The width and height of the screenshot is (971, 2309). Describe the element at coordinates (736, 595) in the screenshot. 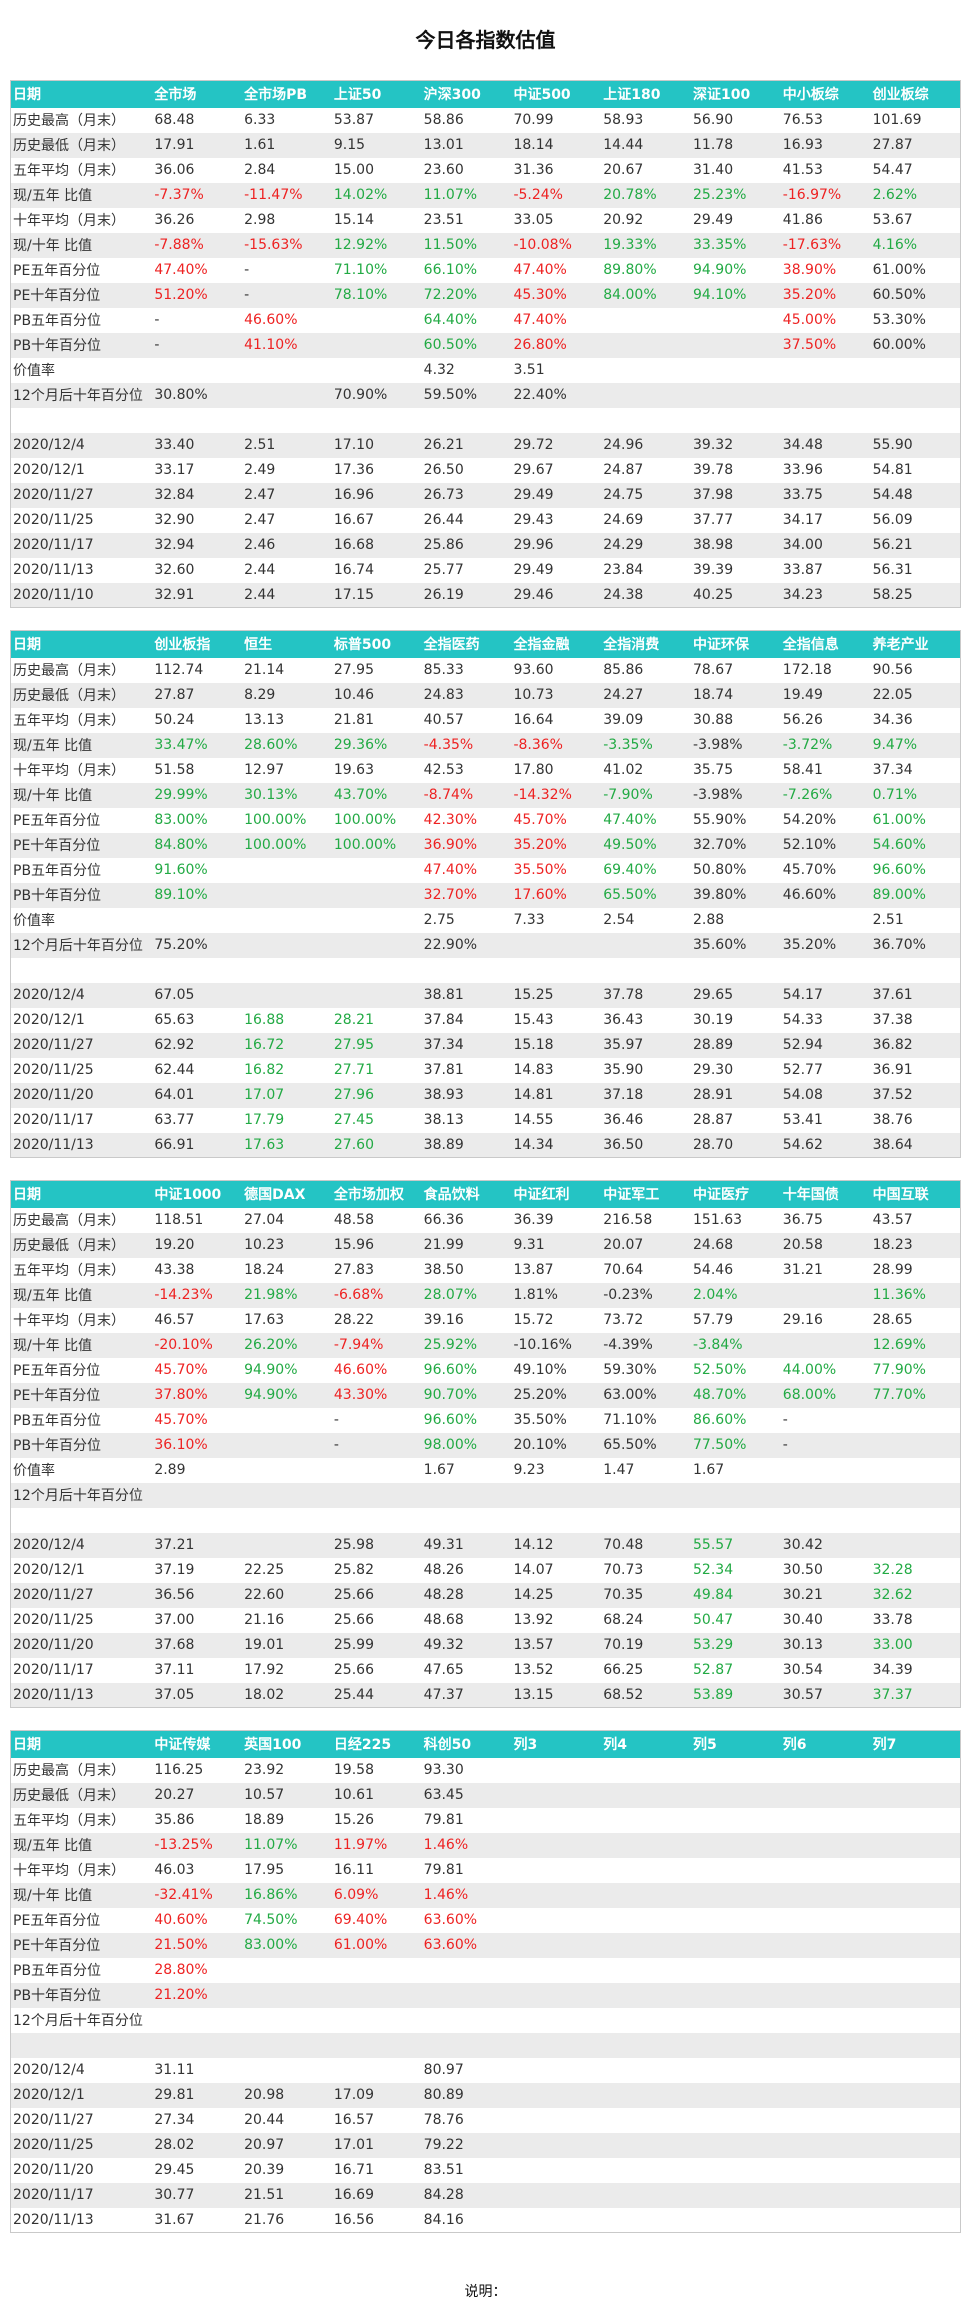

I see `table-cell: 40.25` at that location.